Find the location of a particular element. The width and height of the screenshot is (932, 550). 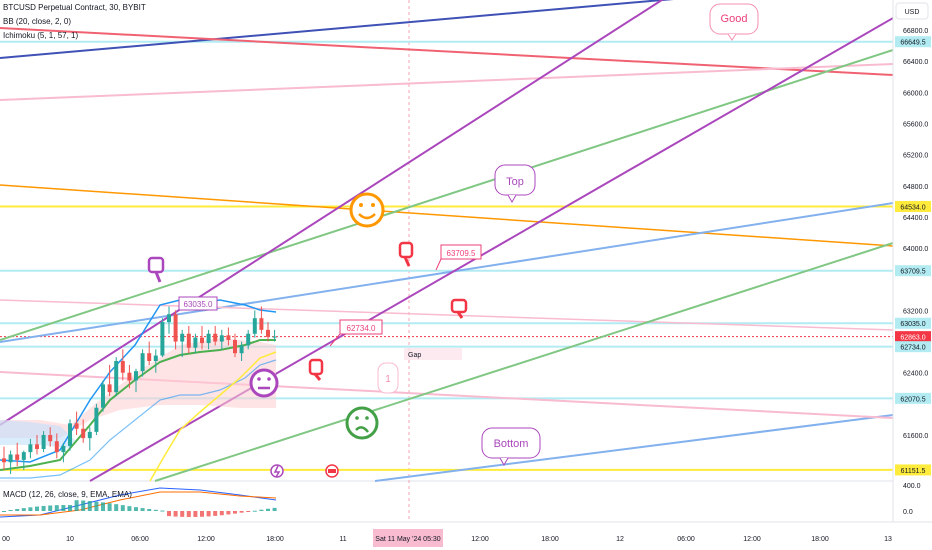

counter-callout: 1 is located at coordinates (388, 378).